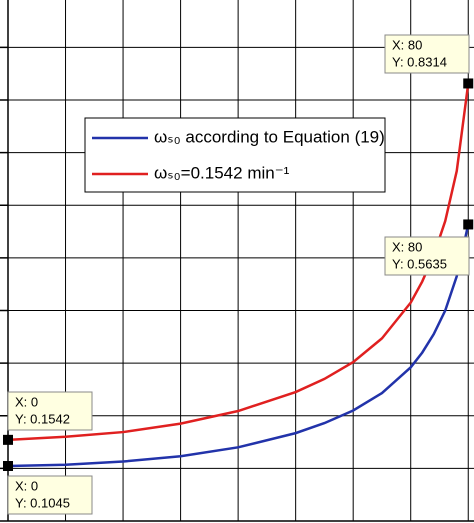  What do you see at coordinates (42, 418) in the screenshot?
I see `data-tip-y: Y: 0.1542` at bounding box center [42, 418].